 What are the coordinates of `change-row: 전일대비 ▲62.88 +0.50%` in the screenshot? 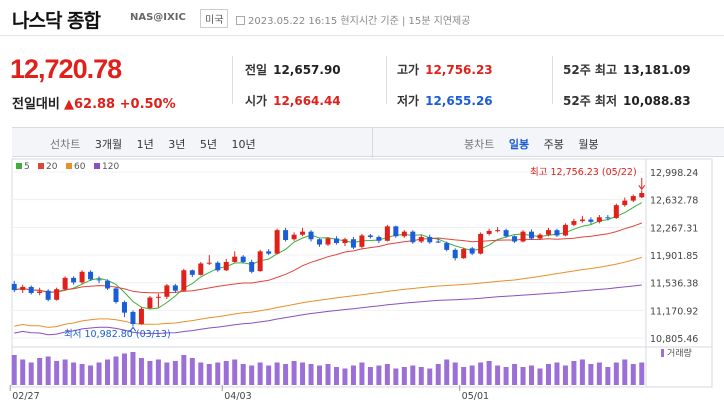 It's located at (94, 102).